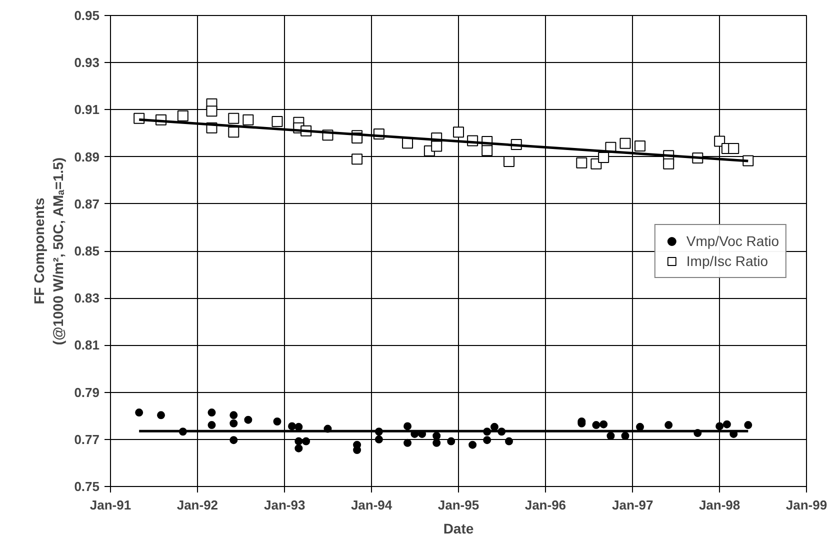  Describe the element at coordinates (87, 204) in the screenshot. I see `y-tick-label: 0.87` at that location.